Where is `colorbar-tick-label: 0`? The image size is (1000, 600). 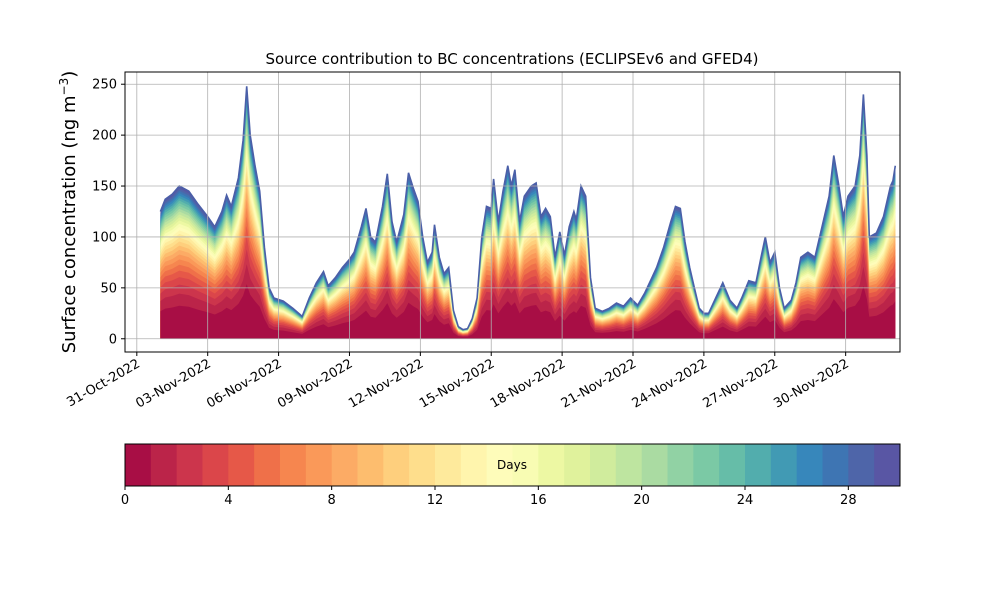
colorbar-tick-label: 0 is located at coordinates (125, 500).